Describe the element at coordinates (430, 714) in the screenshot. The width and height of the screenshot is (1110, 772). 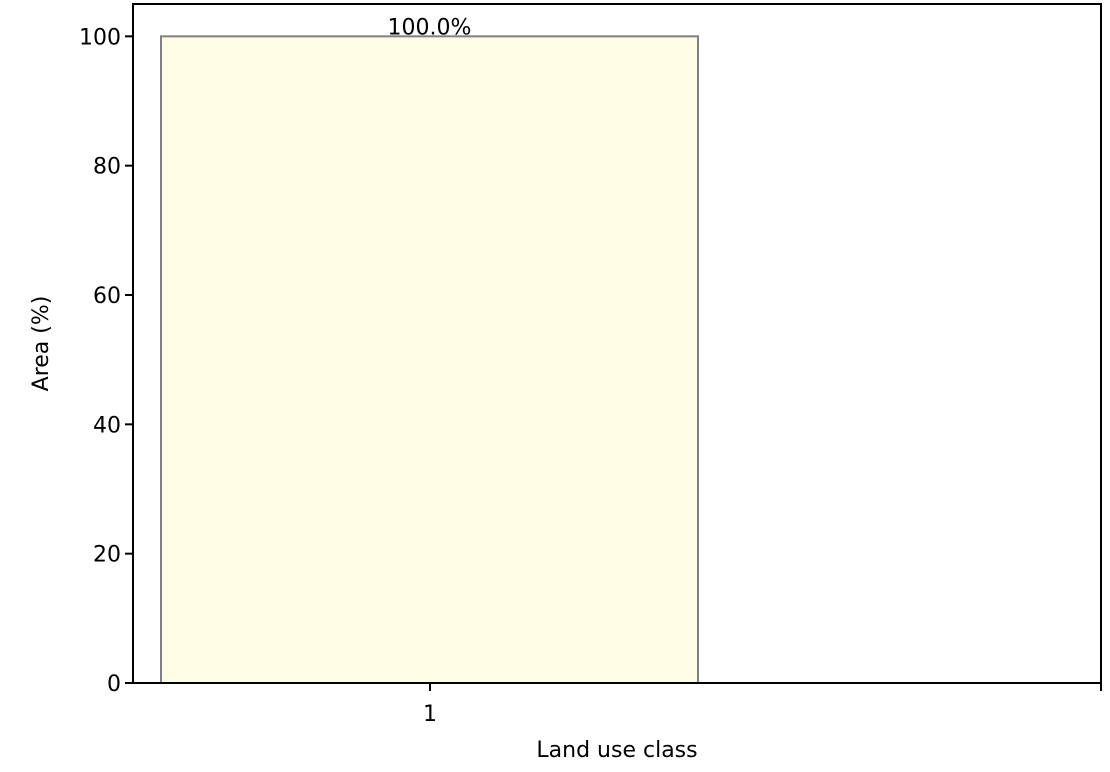
I see `x-tick-label: 1` at that location.